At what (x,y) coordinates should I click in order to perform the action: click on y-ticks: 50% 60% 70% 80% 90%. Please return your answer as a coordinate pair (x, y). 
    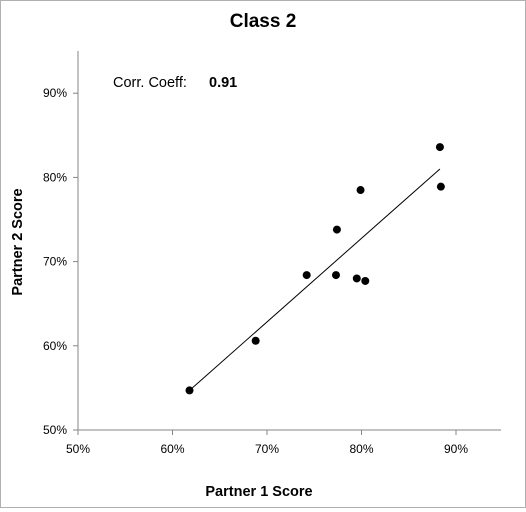
    Looking at the image, I should click on (60, 261).